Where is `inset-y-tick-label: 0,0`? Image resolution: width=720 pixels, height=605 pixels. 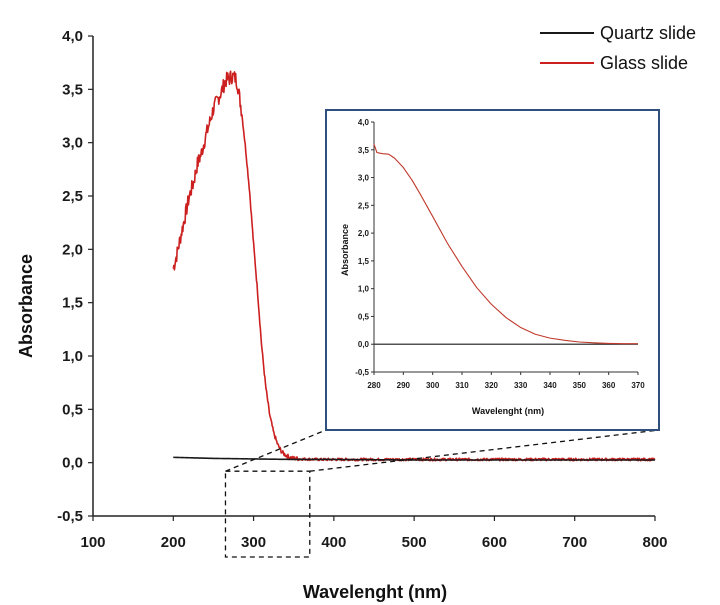
inset-y-tick-label: 0,0 is located at coordinates (364, 344).